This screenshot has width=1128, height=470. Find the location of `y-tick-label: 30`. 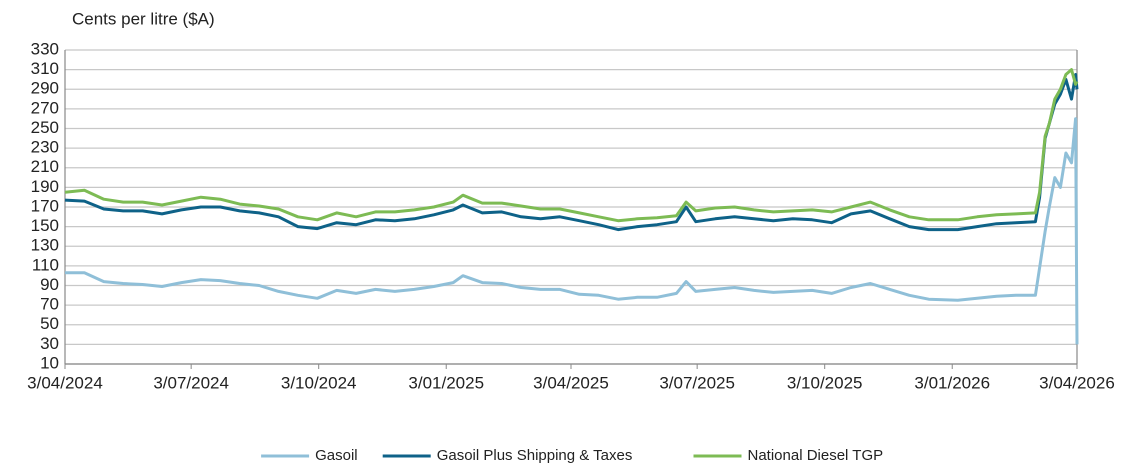

y-tick-label: 30 is located at coordinates (49, 343).